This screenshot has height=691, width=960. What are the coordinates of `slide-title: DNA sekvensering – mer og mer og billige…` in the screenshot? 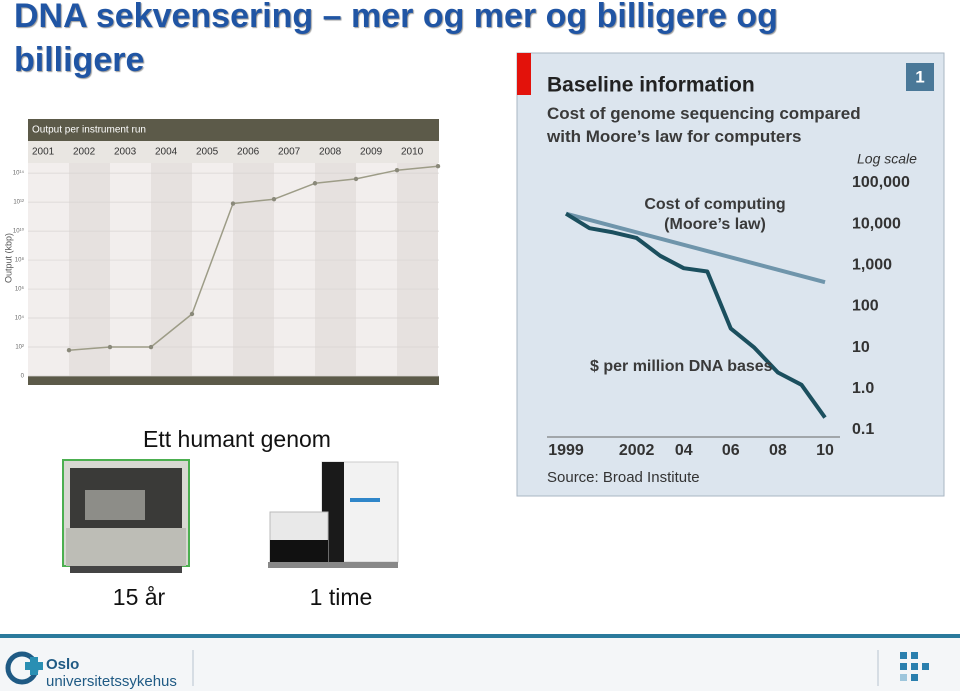 It's located at (396, 39).